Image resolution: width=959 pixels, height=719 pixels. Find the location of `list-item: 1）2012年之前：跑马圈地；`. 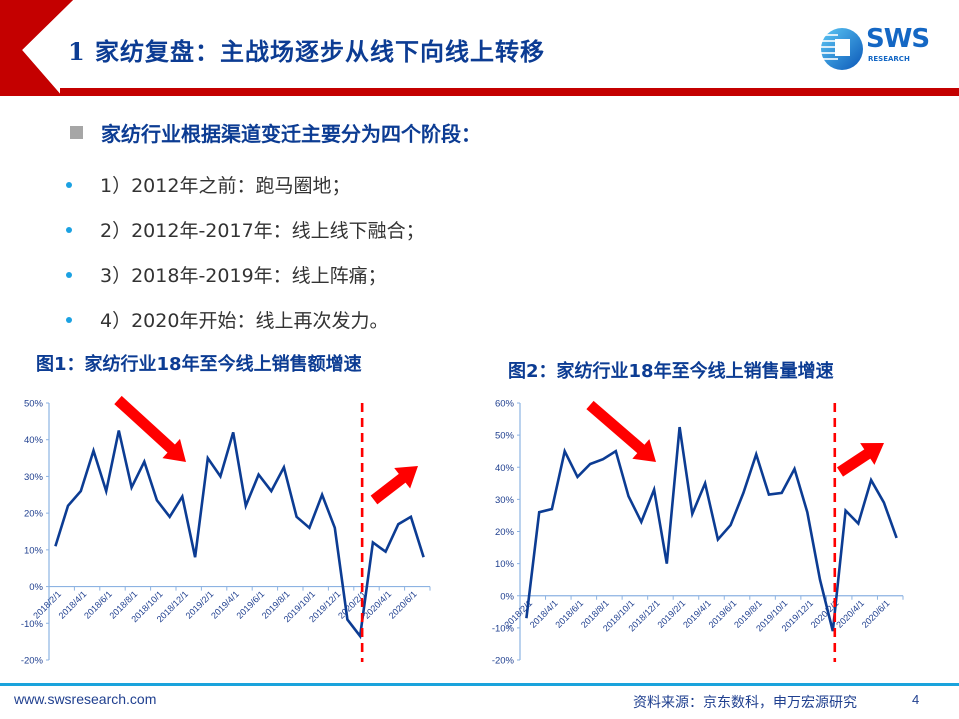

list-item: 1）2012年之前：跑马圈地； is located at coordinates (242, 184).